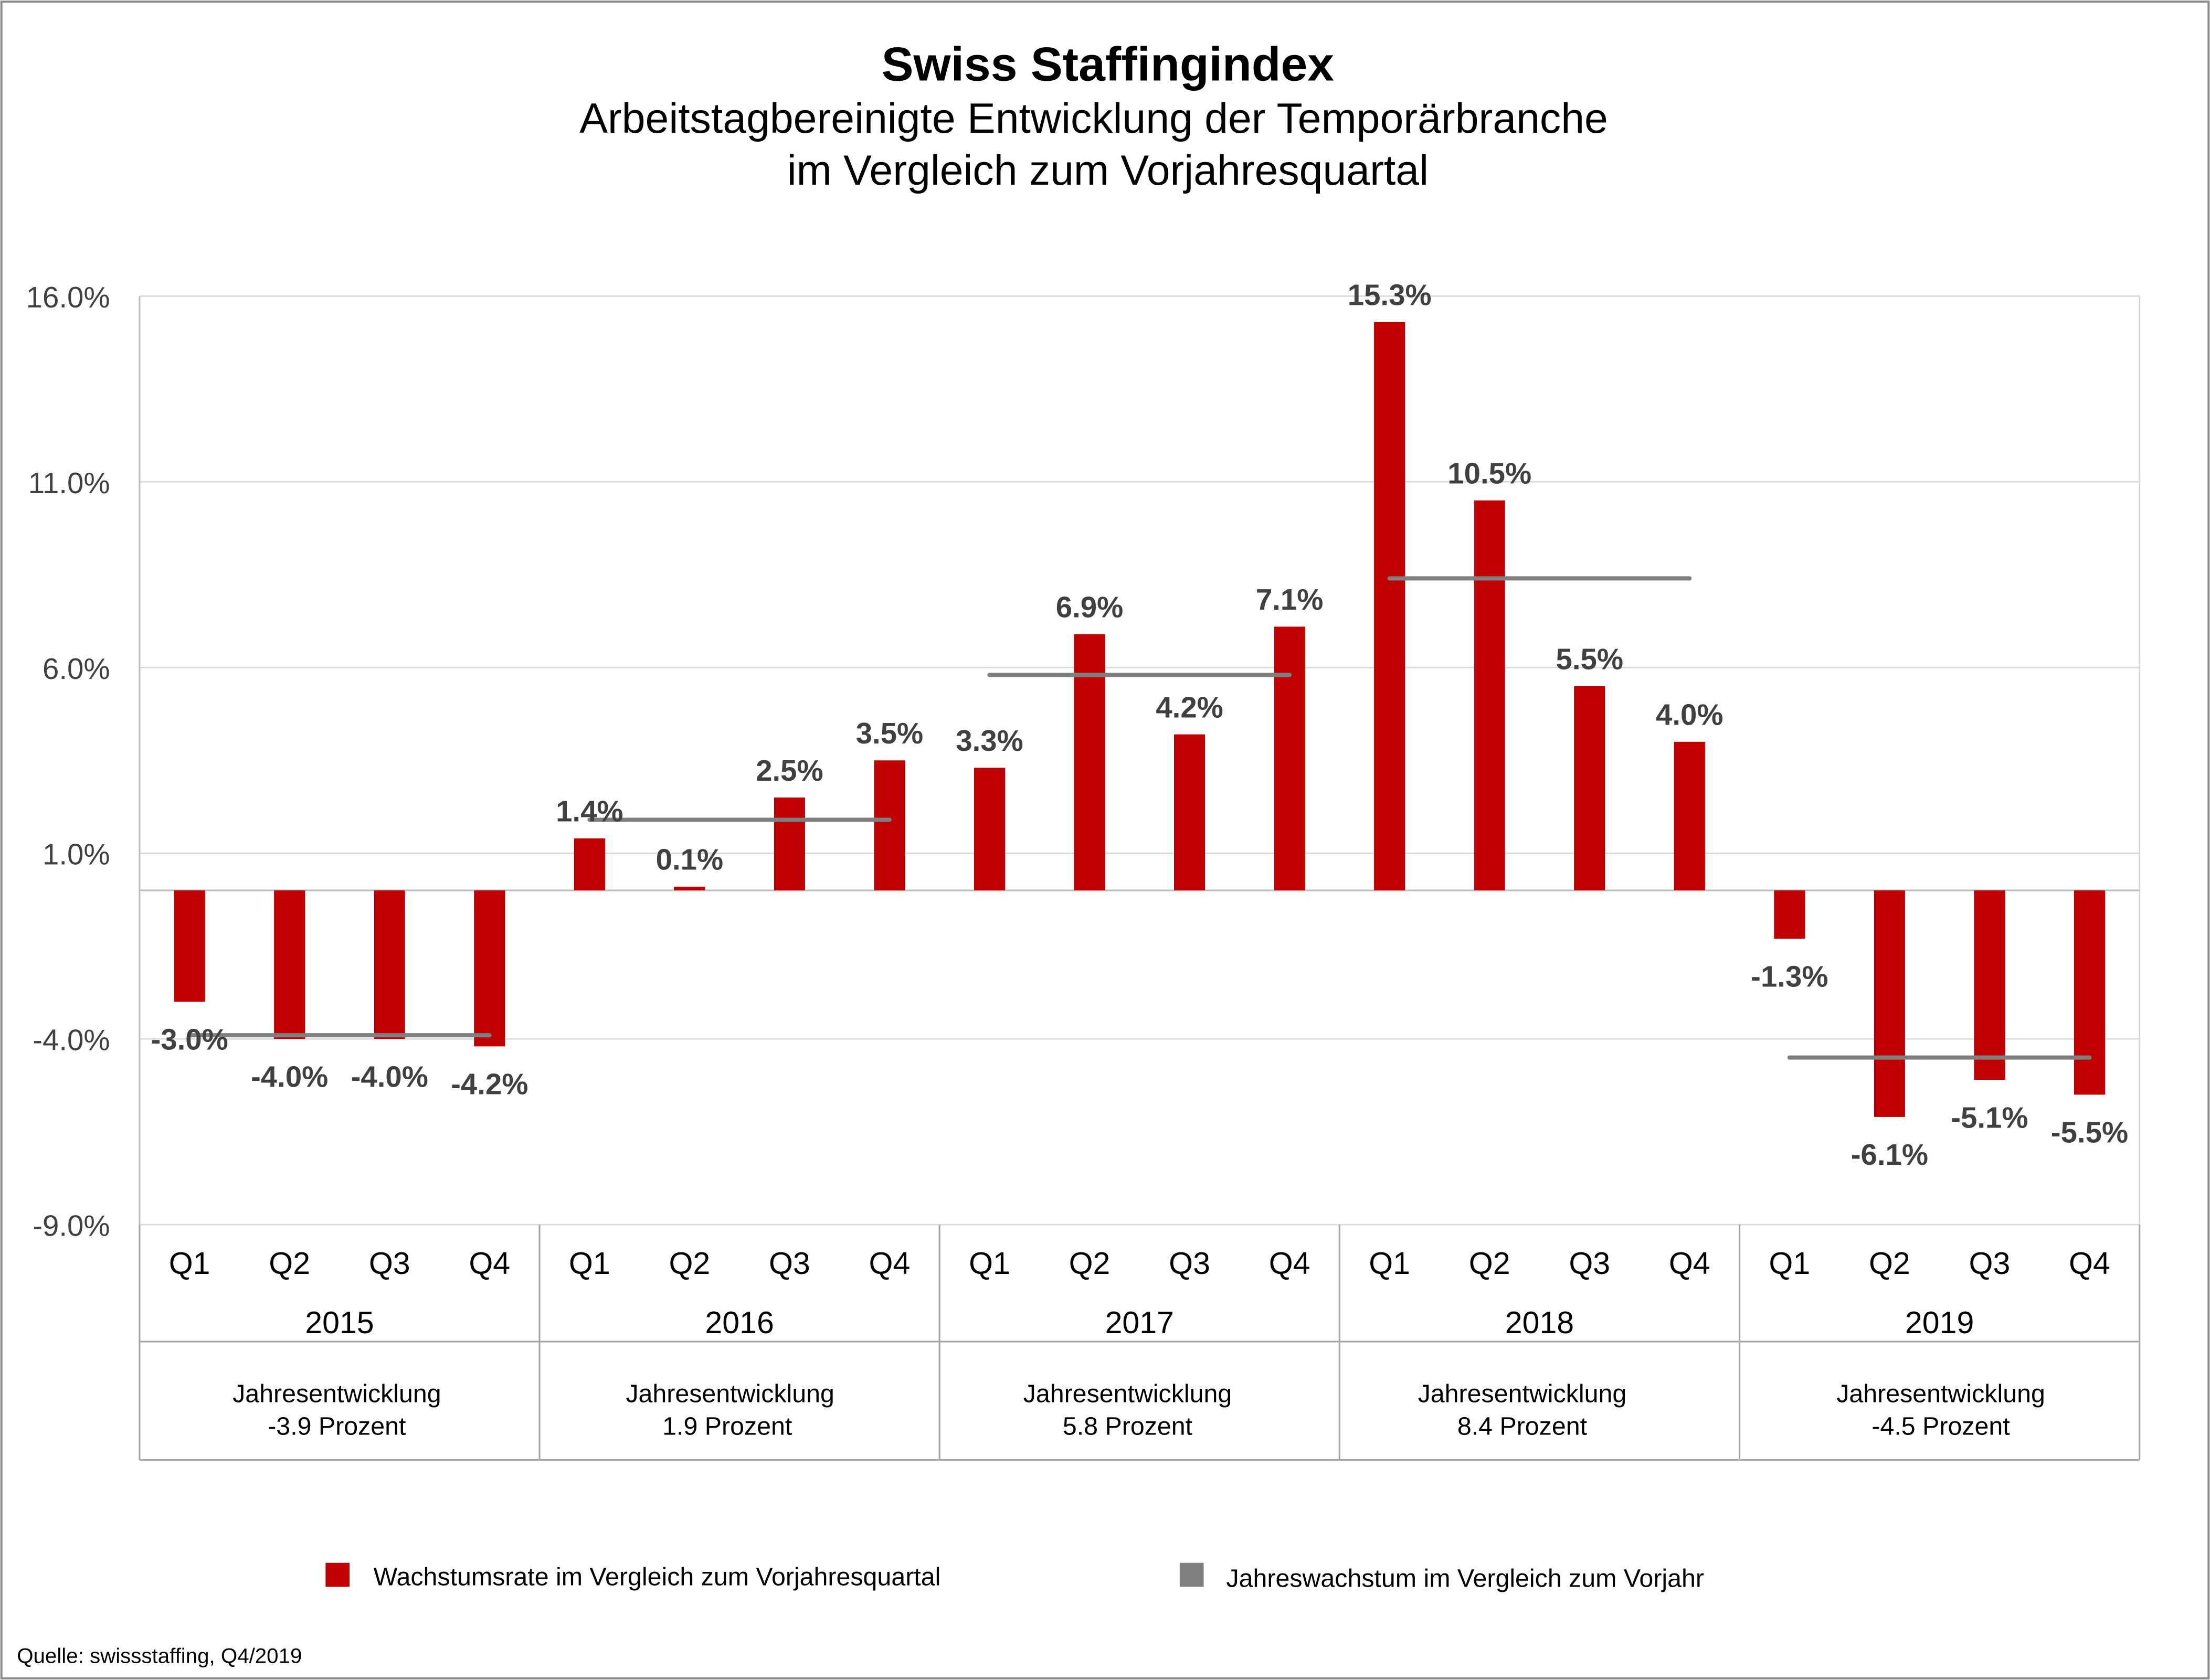 The image size is (2210, 1680). I want to click on annual-note-value-2017: 5.8 Prozent, so click(1128, 1426).